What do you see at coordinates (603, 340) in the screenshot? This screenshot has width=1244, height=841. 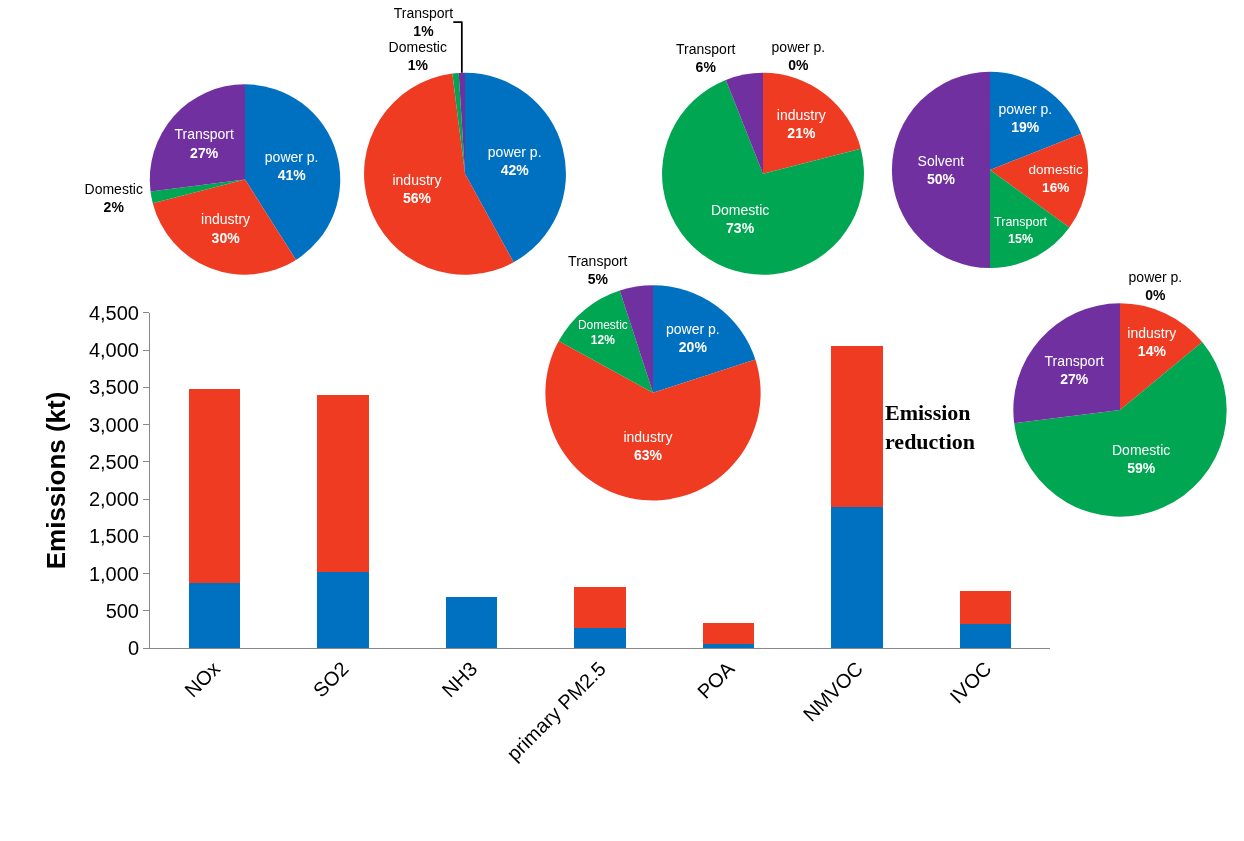 I see `data-label: 12%` at bounding box center [603, 340].